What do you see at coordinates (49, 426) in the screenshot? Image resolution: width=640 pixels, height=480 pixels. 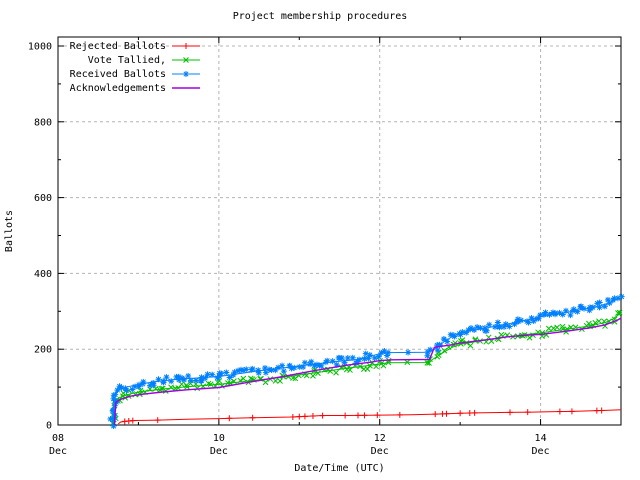 I see `y-tick-label: 0` at bounding box center [49, 426].